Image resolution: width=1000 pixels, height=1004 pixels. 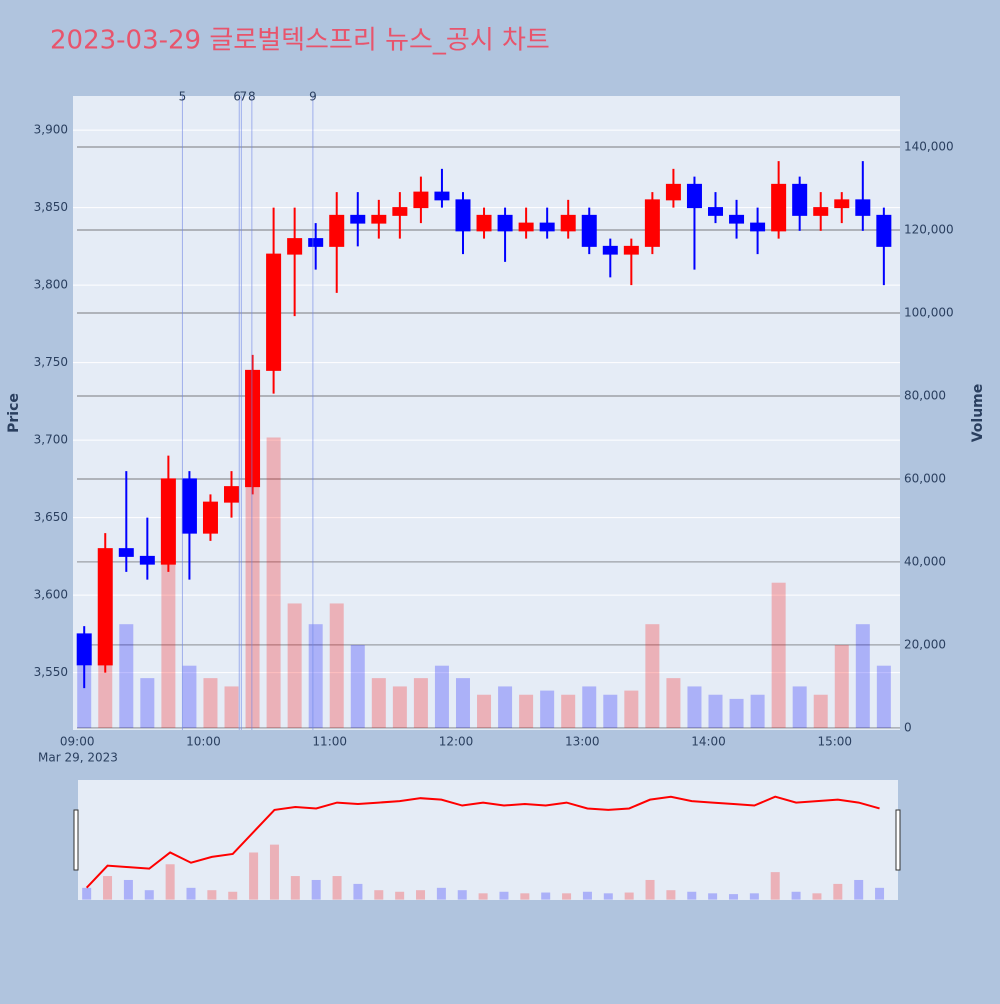 I want to click on y2-tick-label: 40,000, so click(x=925, y=561).